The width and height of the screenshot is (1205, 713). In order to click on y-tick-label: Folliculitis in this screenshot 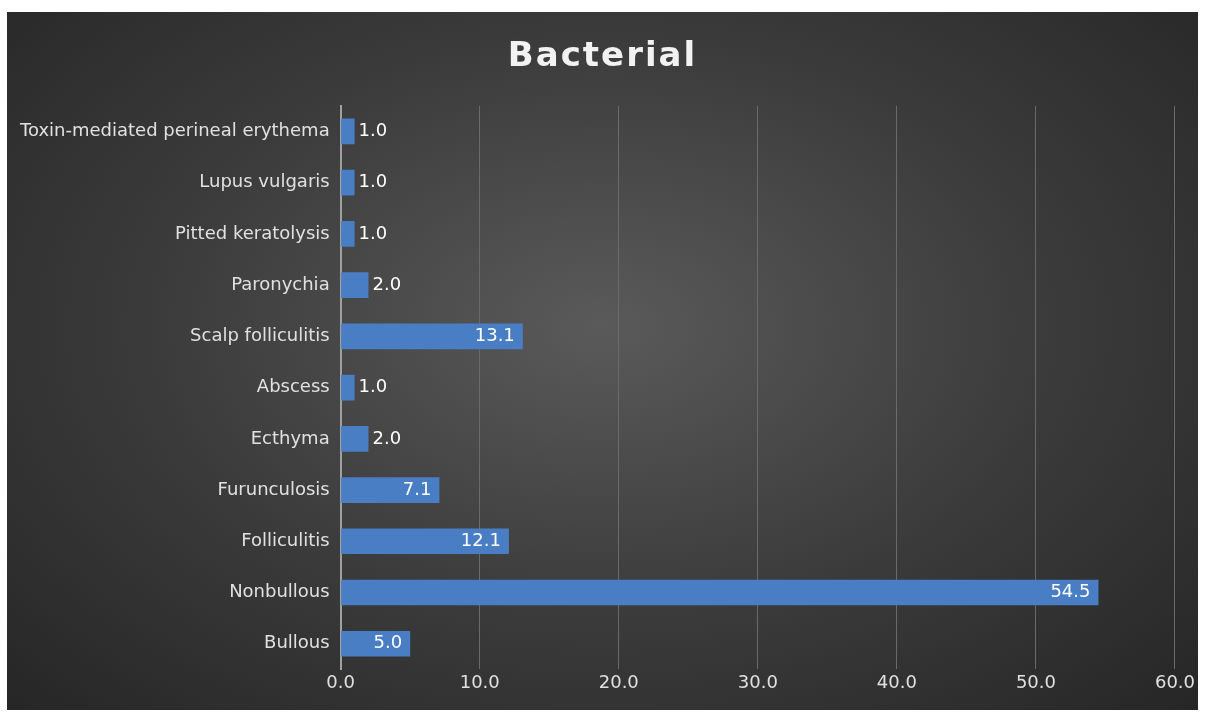, I will do `click(285, 539)`.